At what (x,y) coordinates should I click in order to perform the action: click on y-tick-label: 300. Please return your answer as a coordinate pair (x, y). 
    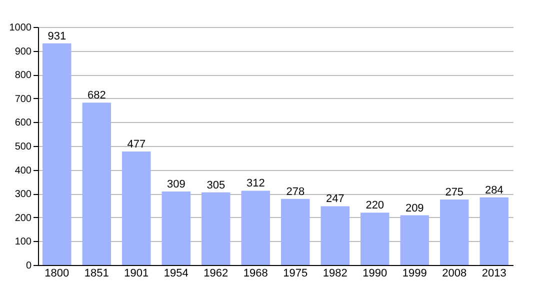
    Looking at the image, I should click on (23, 194).